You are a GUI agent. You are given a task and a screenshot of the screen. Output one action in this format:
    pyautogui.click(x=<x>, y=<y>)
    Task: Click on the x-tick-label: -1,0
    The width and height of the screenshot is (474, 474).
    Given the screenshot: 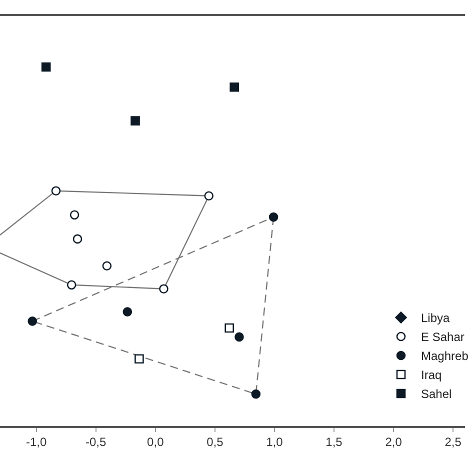 What is the action you would take?
    pyautogui.click(x=36, y=442)
    